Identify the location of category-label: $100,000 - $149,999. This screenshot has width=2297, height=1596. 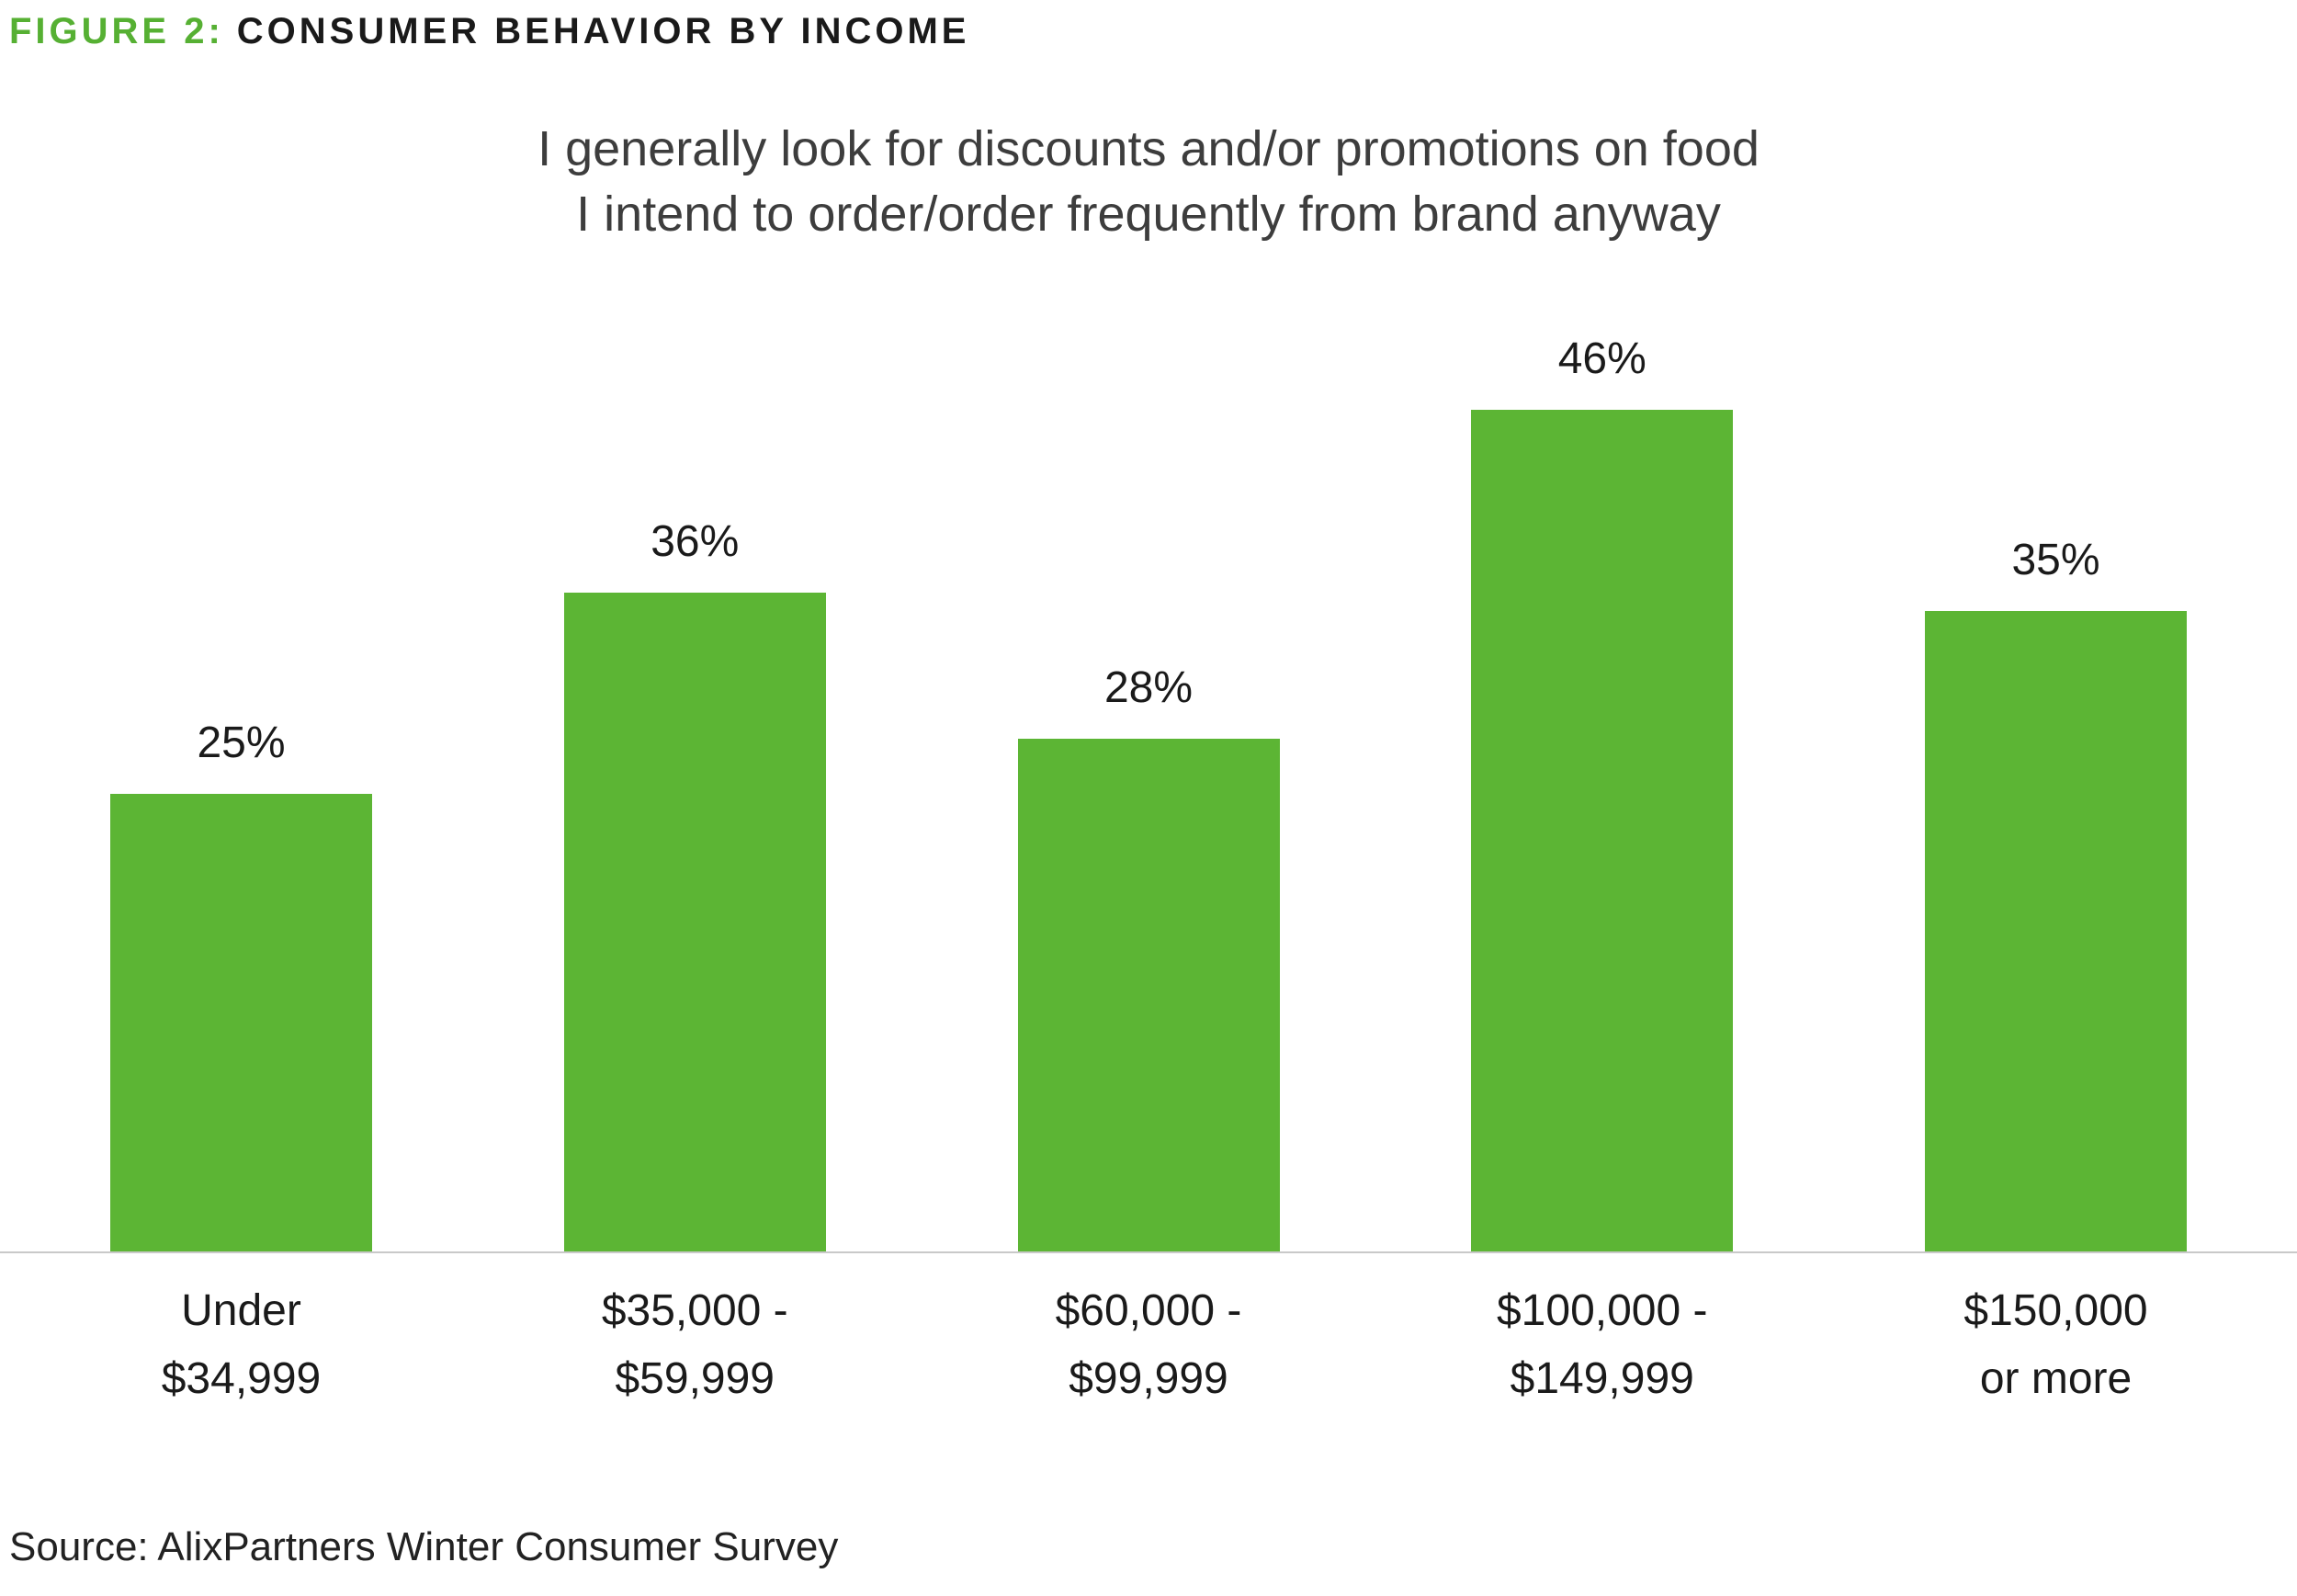
(1602, 1345).